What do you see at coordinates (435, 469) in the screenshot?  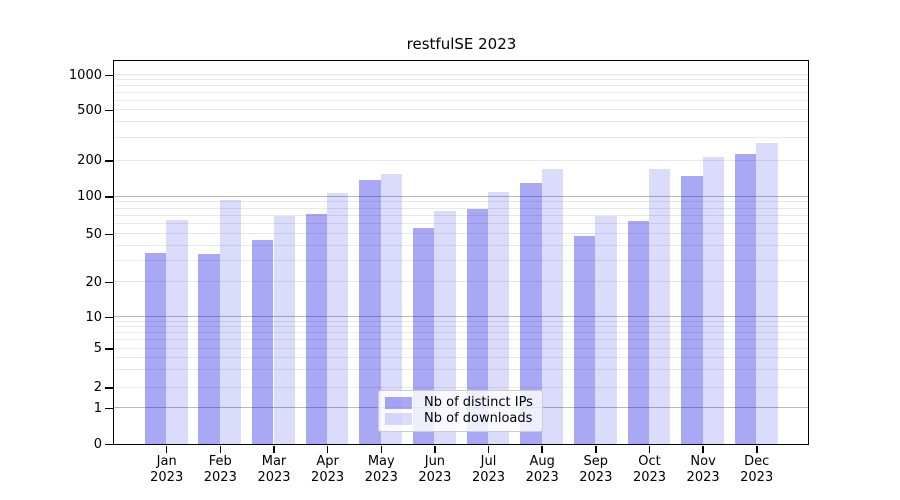 I see `x-tick-label-jun: Jun 2023` at bounding box center [435, 469].